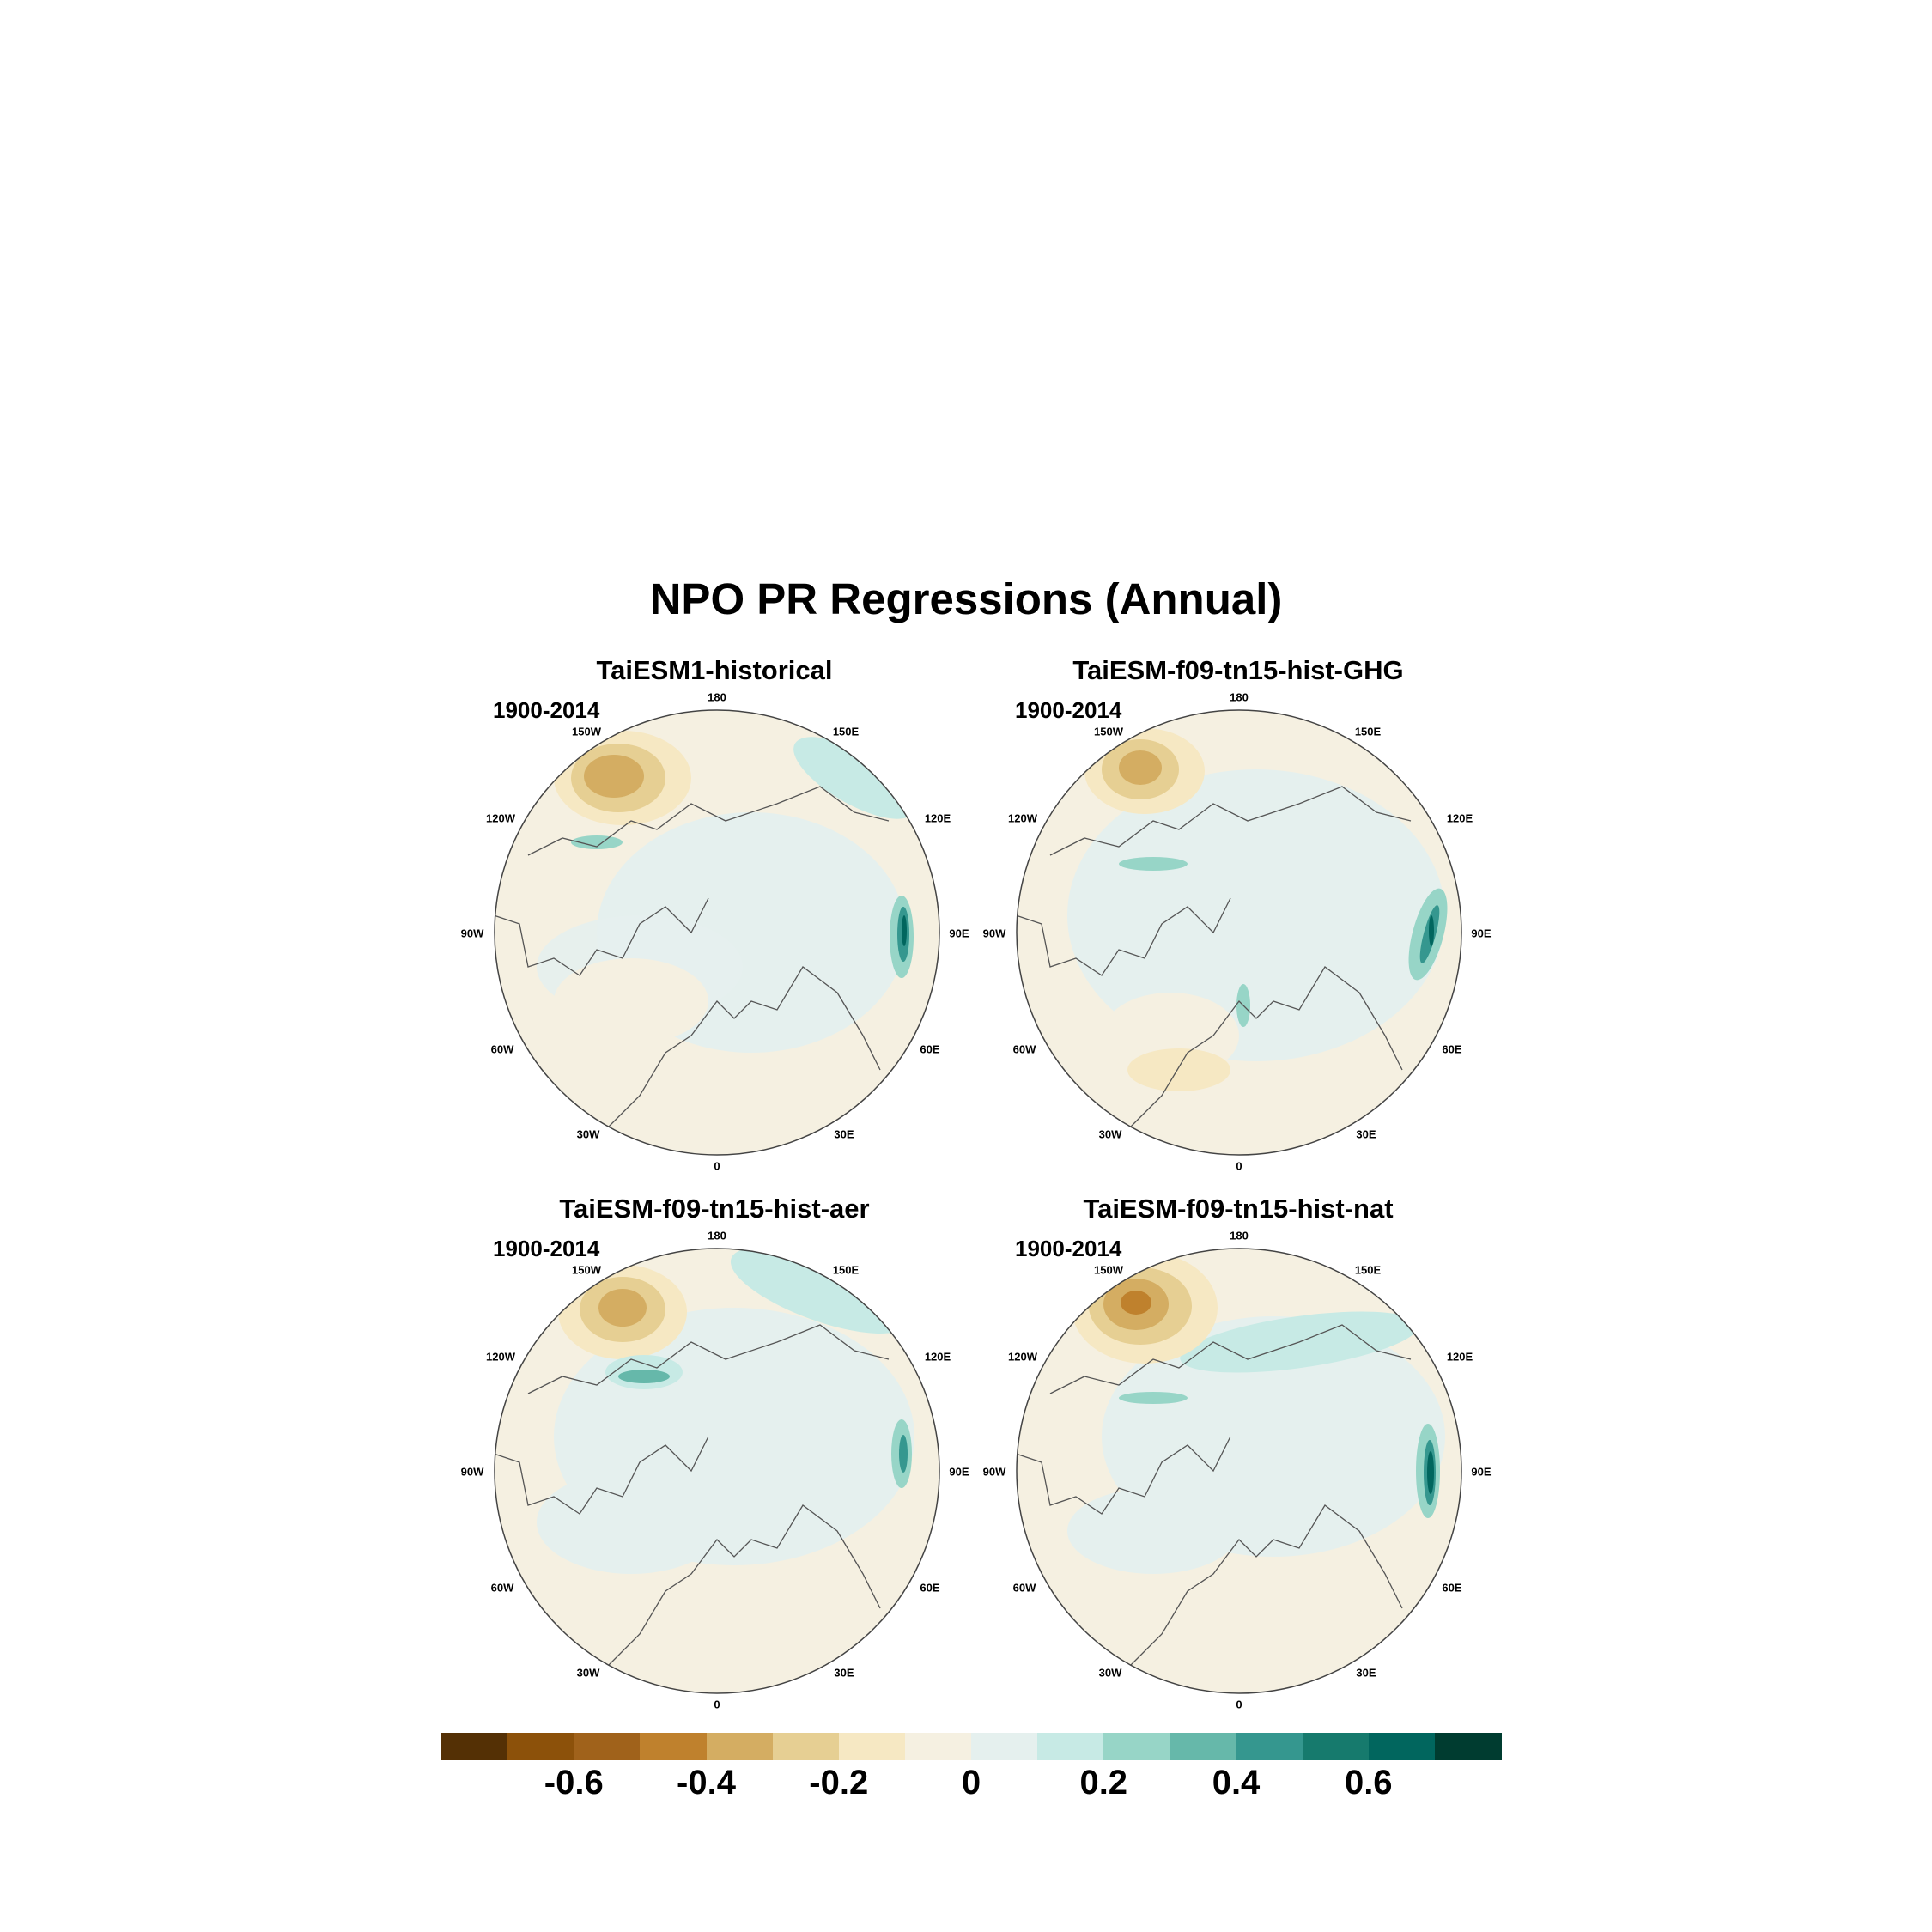 This screenshot has height=1932, width=1932. Describe the element at coordinates (839, 1783) in the screenshot. I see `colorbar-tick-label: -0.2` at that location.